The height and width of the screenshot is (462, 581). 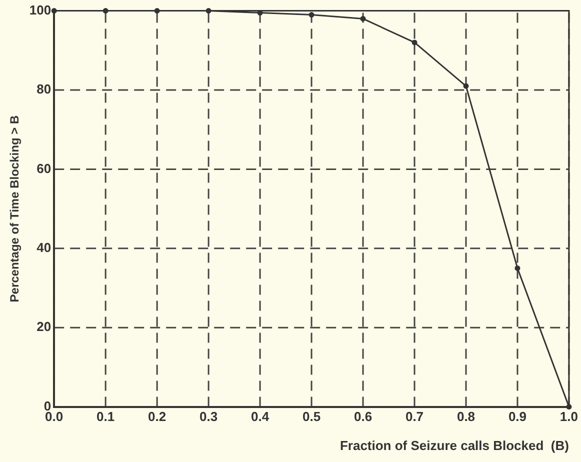 What do you see at coordinates (44, 89) in the screenshot?
I see `y-tick-label: 80` at bounding box center [44, 89].